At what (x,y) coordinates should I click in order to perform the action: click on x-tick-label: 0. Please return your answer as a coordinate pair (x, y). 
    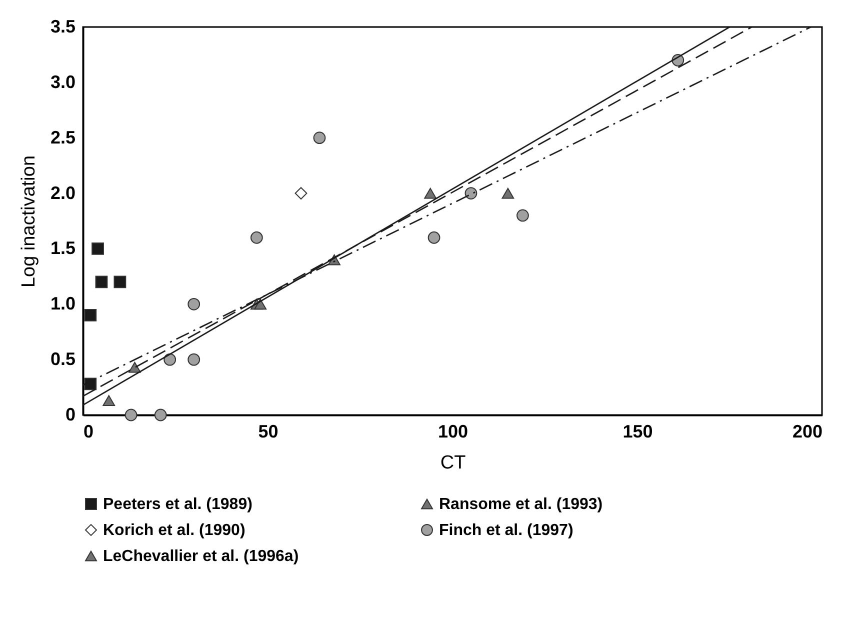
    Looking at the image, I should click on (89, 432).